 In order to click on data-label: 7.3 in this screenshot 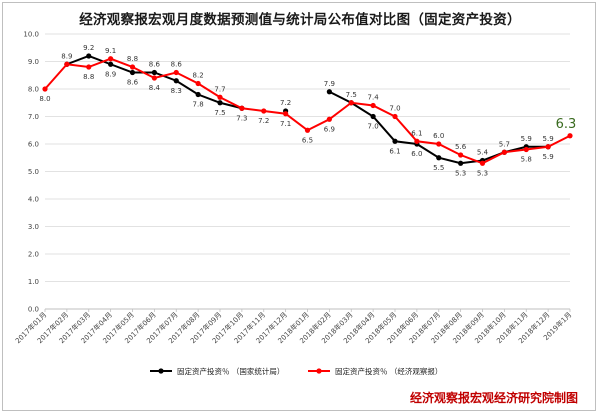, I will do `click(241, 118)`.